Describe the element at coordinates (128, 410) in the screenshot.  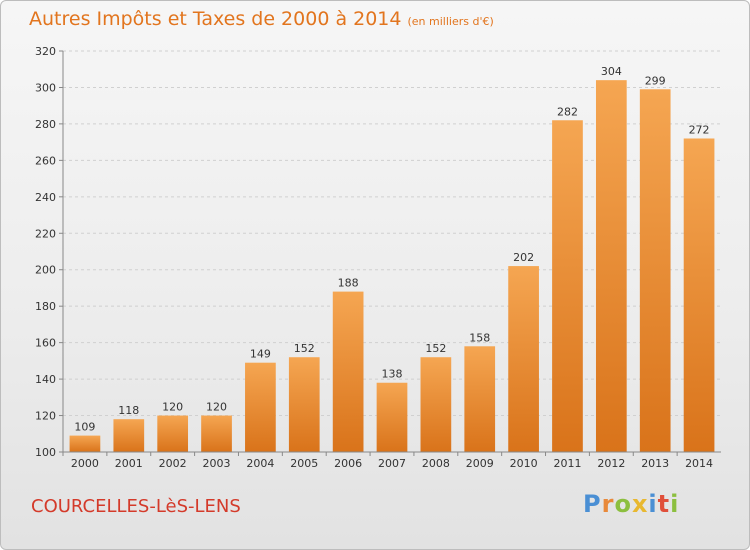
I see `data-label-2001: 118` at that location.